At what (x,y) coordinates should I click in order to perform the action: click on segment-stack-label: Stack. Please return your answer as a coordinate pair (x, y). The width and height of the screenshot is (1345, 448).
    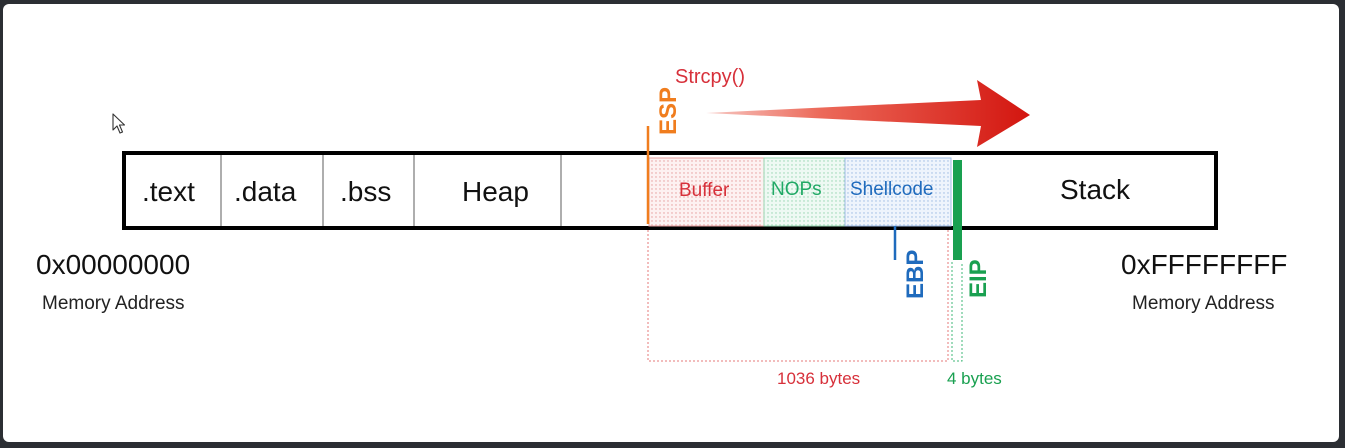
    Looking at the image, I should click on (1095, 189).